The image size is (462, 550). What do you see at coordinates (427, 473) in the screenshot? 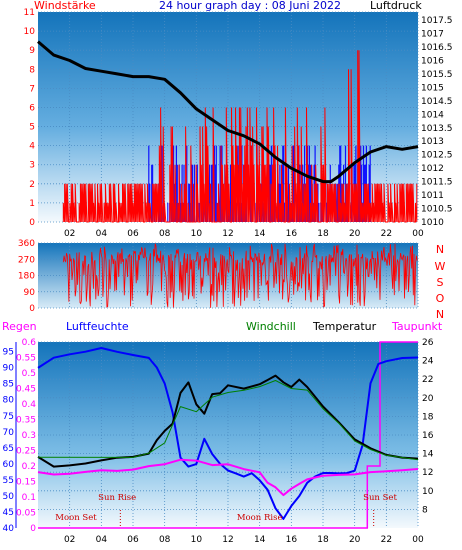
I see `temperature-tick-label: 12` at bounding box center [427, 473].